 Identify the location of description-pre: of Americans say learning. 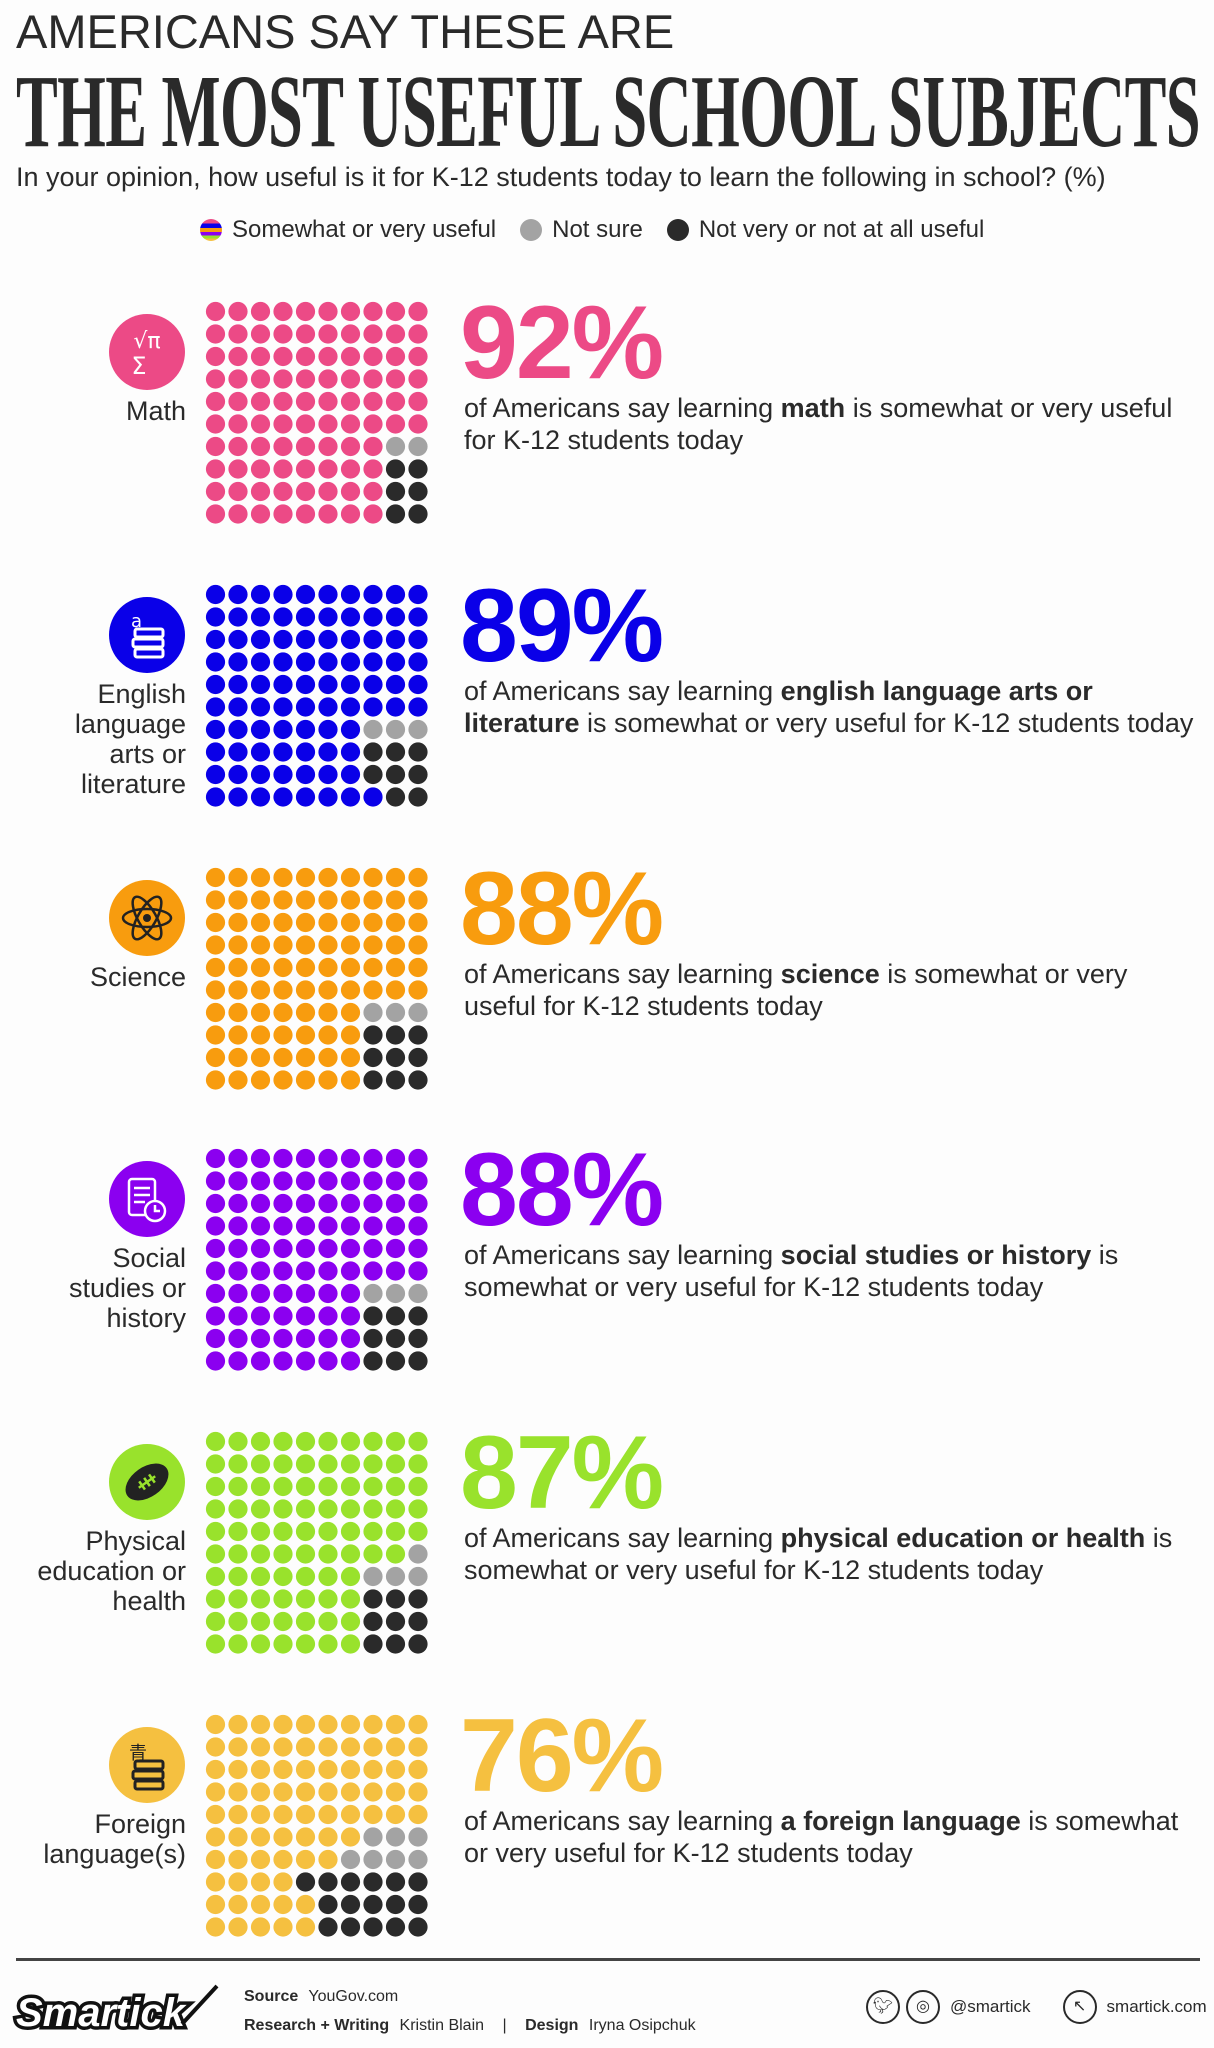
(622, 408).